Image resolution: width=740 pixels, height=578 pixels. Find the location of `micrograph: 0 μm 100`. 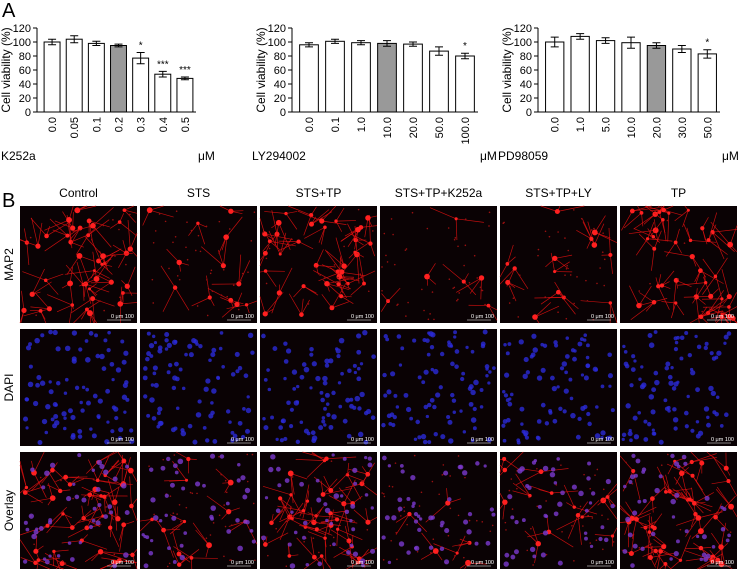

micrograph: 0 μm 100 is located at coordinates (78, 264).